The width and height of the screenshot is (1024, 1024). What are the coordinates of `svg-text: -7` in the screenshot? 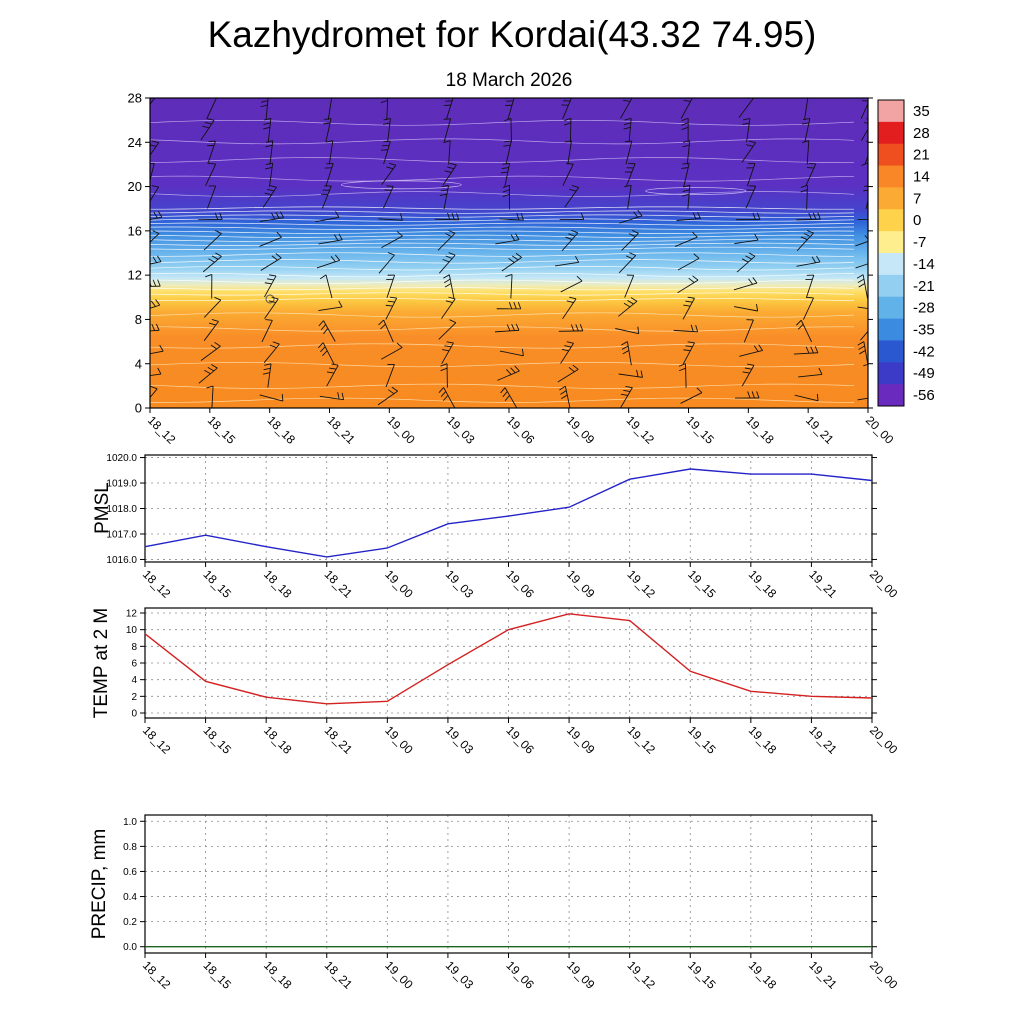 It's located at (919, 242).